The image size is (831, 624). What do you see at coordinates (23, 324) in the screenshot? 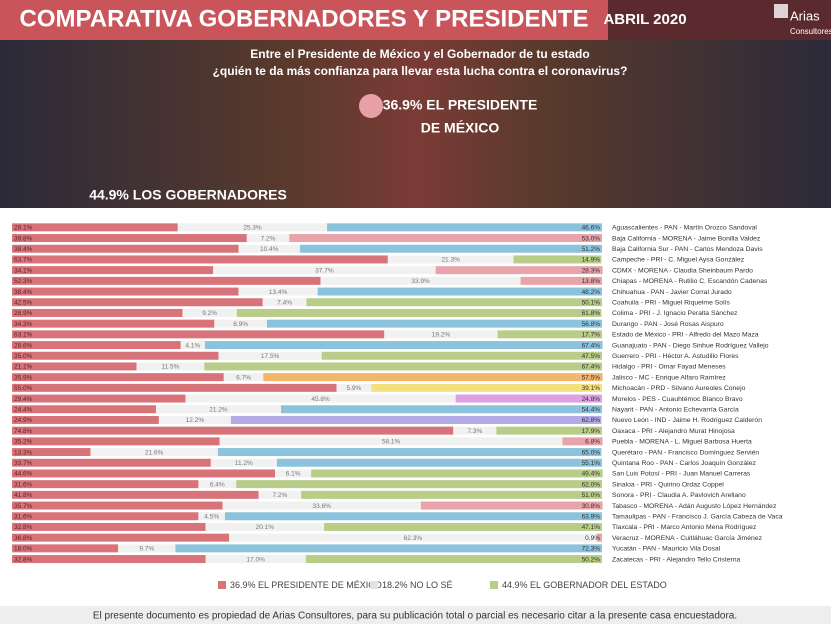
I see `value-label: 34.3%` at bounding box center [23, 324].